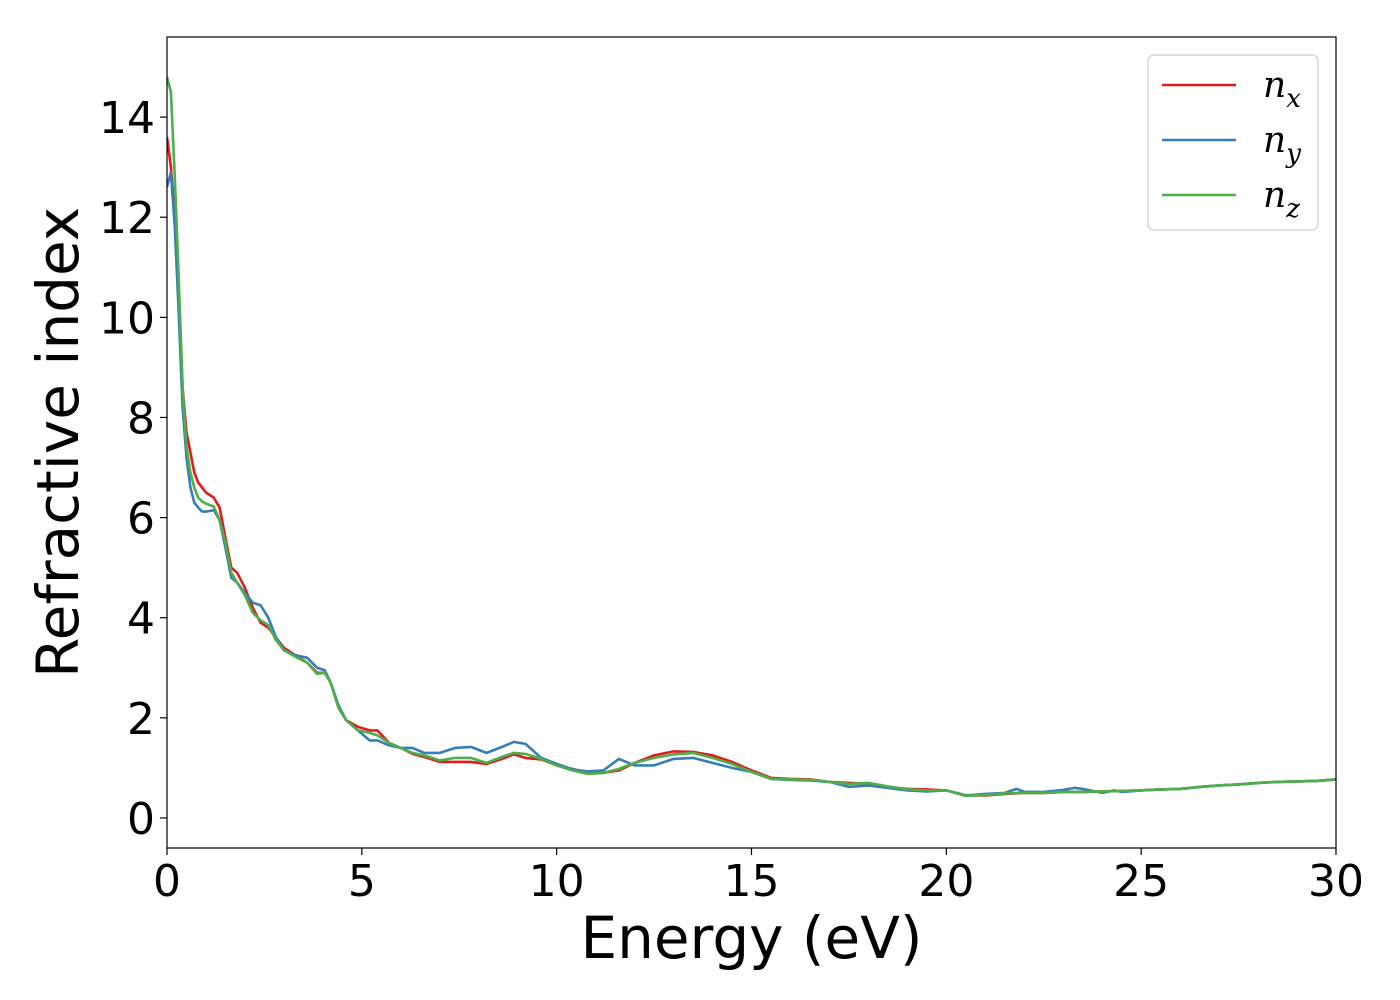 The width and height of the screenshot is (1400, 1000). What do you see at coordinates (141, 819) in the screenshot?
I see `y-tick-label: 0` at bounding box center [141, 819].